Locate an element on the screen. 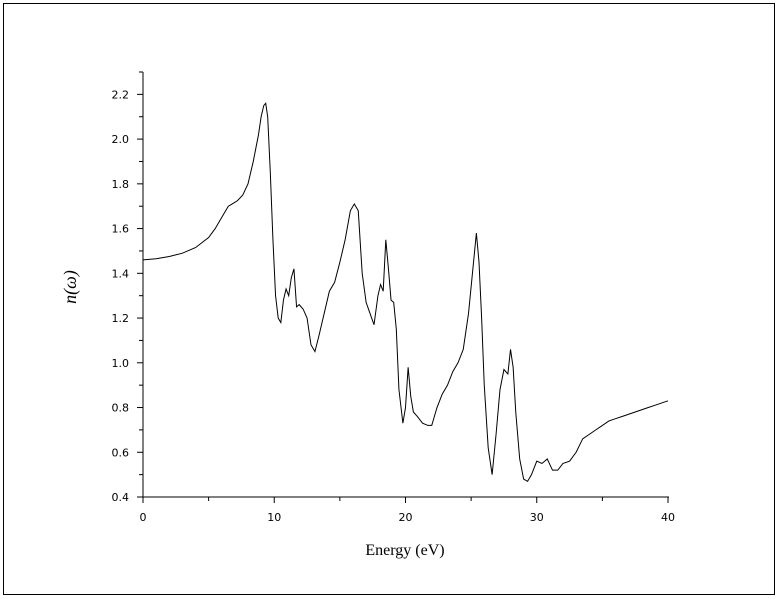  y-tick-label: 1.8 is located at coordinates (121, 184).